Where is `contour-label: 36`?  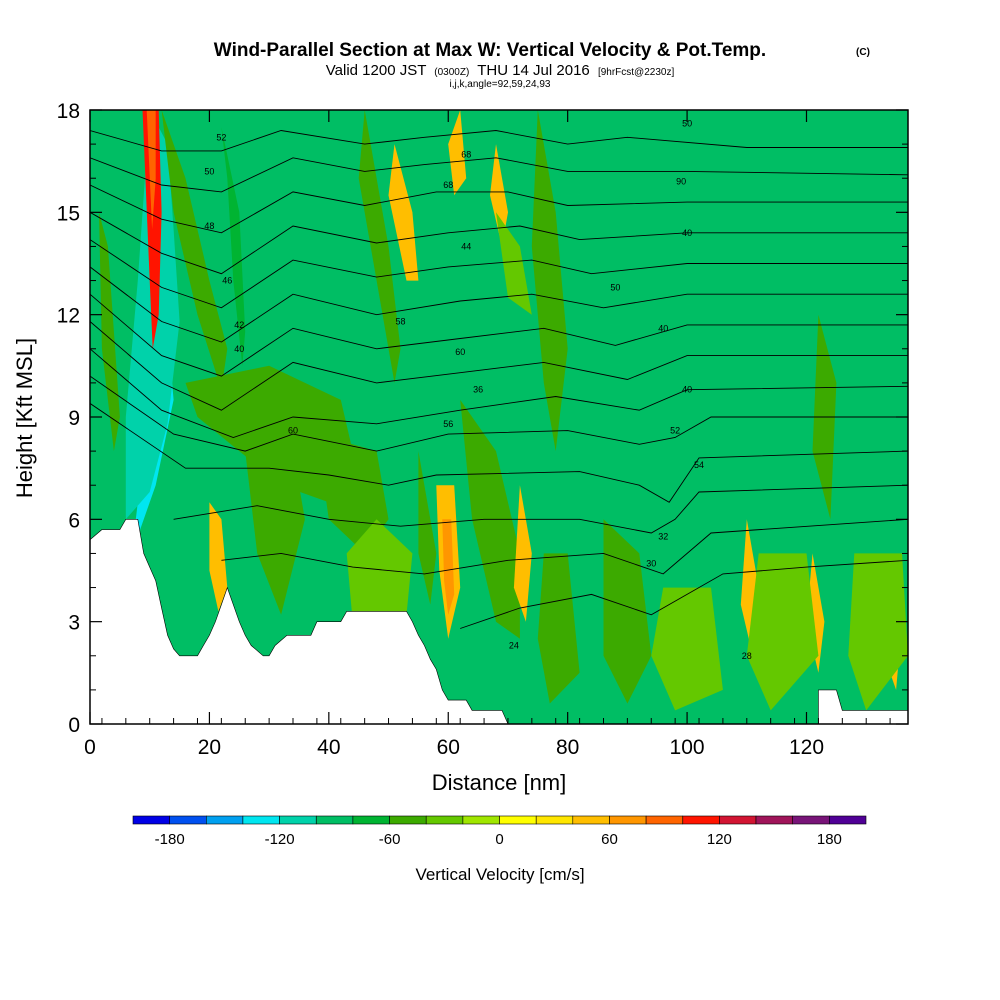
contour-label: 36 is located at coordinates (478, 390).